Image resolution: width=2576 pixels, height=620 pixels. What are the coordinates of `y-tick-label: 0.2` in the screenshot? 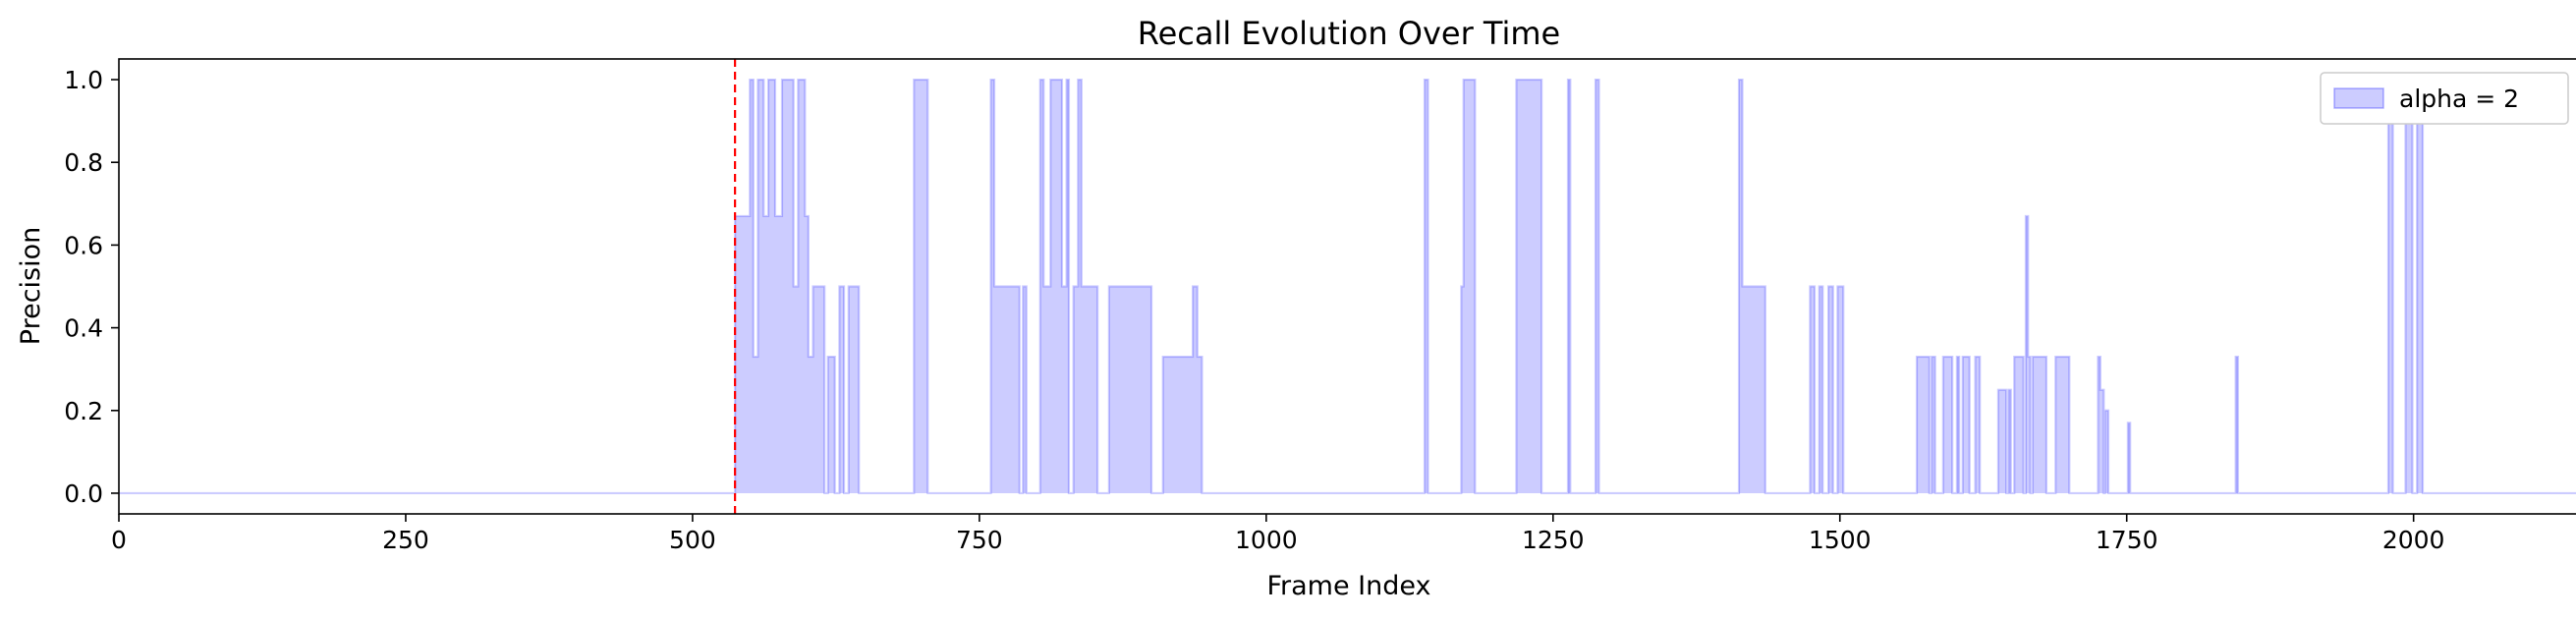 It's located at (83, 411).